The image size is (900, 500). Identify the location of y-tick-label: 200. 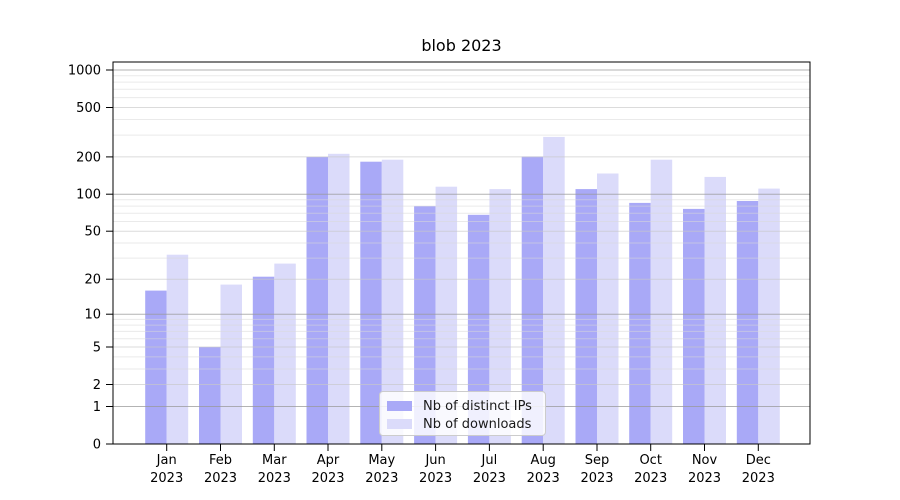
(88, 157).